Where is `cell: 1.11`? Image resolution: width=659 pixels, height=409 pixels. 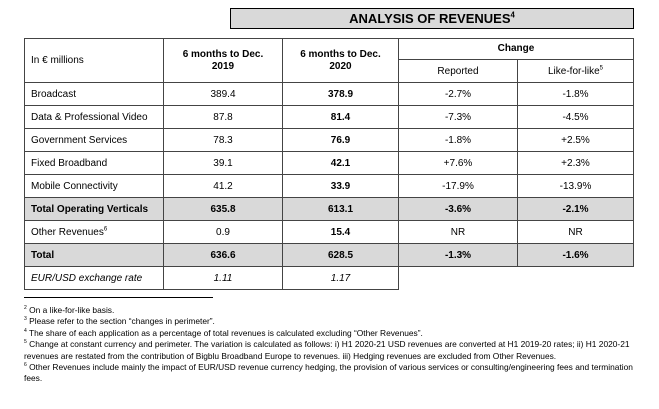 cell: 1.11 is located at coordinates (223, 278).